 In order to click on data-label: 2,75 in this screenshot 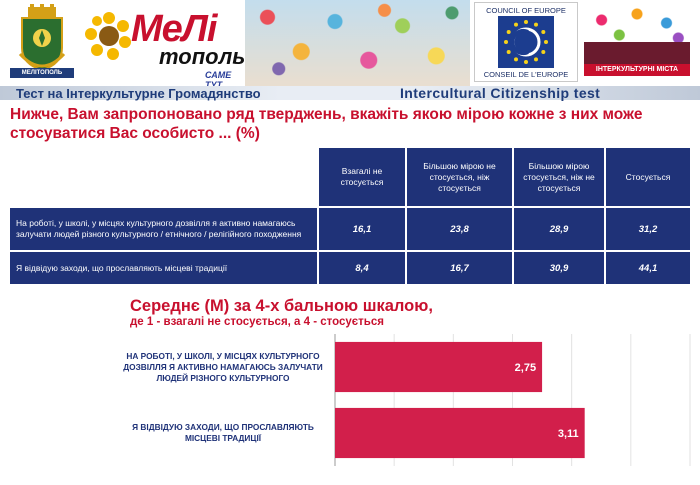, I will do `click(525, 368)`.